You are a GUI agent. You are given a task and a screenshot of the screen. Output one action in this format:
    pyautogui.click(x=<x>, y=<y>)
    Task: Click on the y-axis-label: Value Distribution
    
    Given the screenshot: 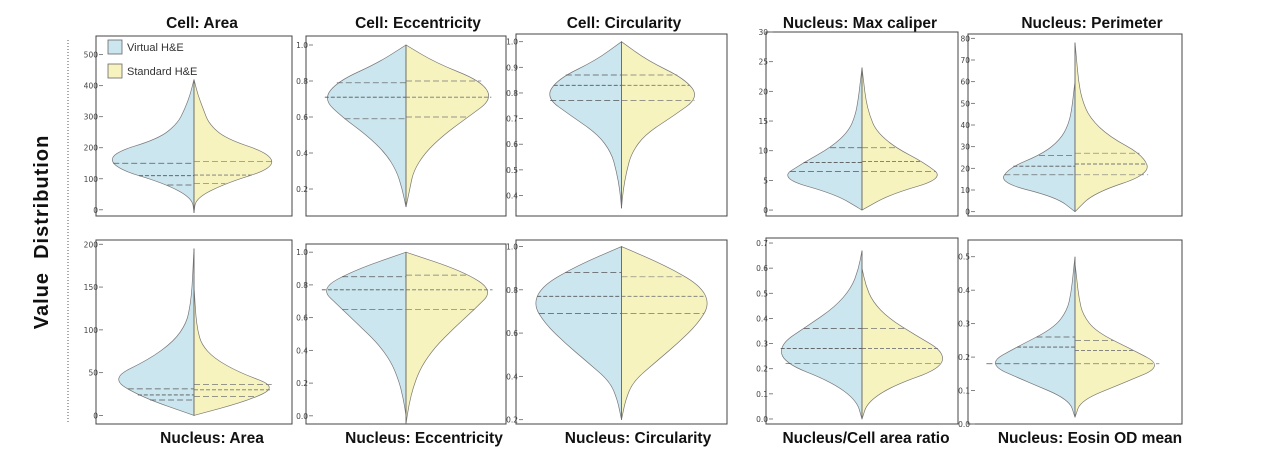 What is the action you would take?
    pyautogui.click(x=42, y=232)
    